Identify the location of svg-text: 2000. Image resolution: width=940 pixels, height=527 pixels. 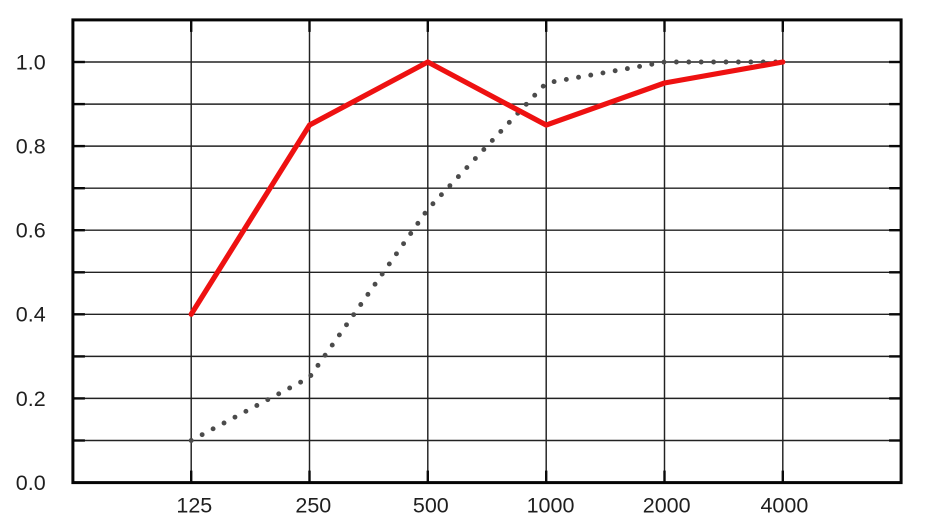
(667, 506).